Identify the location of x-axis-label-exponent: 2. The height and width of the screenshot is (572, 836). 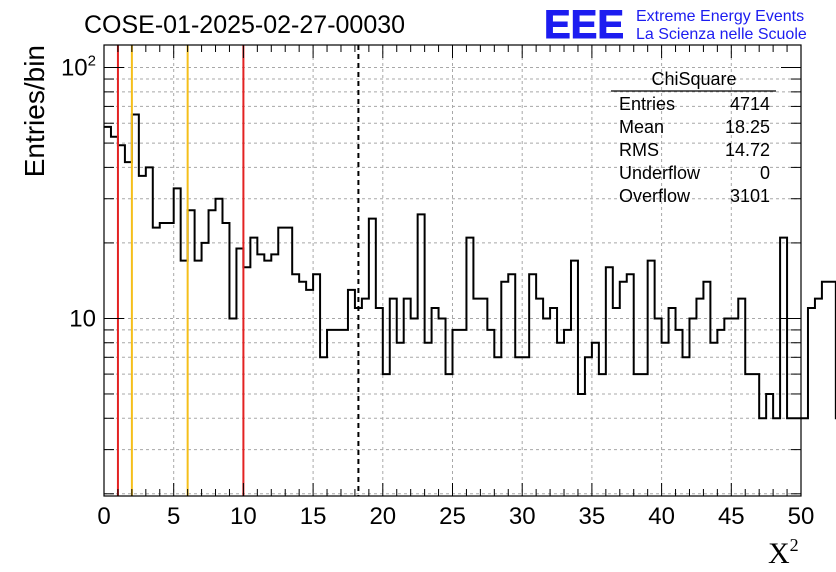
(794, 545).